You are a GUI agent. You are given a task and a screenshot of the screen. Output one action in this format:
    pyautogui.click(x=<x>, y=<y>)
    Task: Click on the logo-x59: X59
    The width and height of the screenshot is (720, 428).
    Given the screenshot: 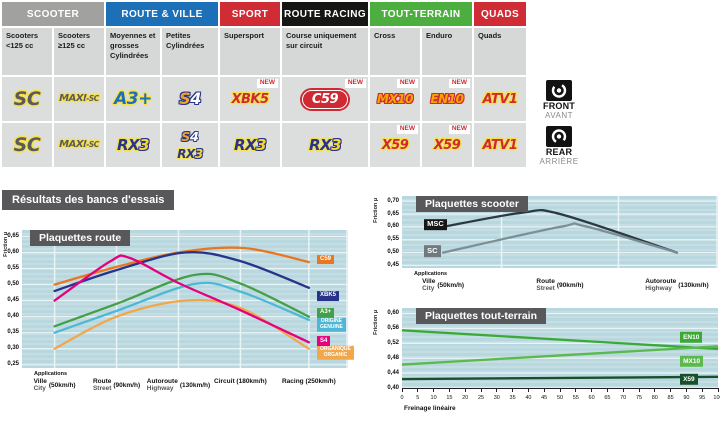 What is the action you would take?
    pyautogui.click(x=447, y=145)
    